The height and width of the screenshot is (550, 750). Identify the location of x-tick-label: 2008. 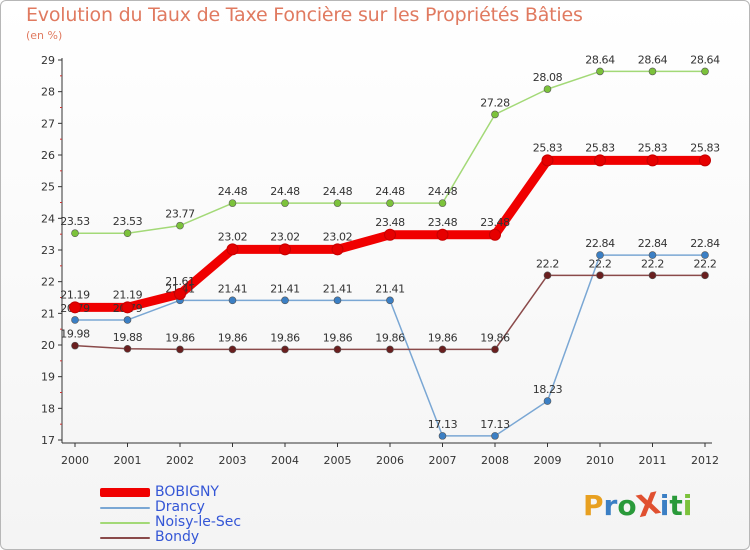
(495, 460).